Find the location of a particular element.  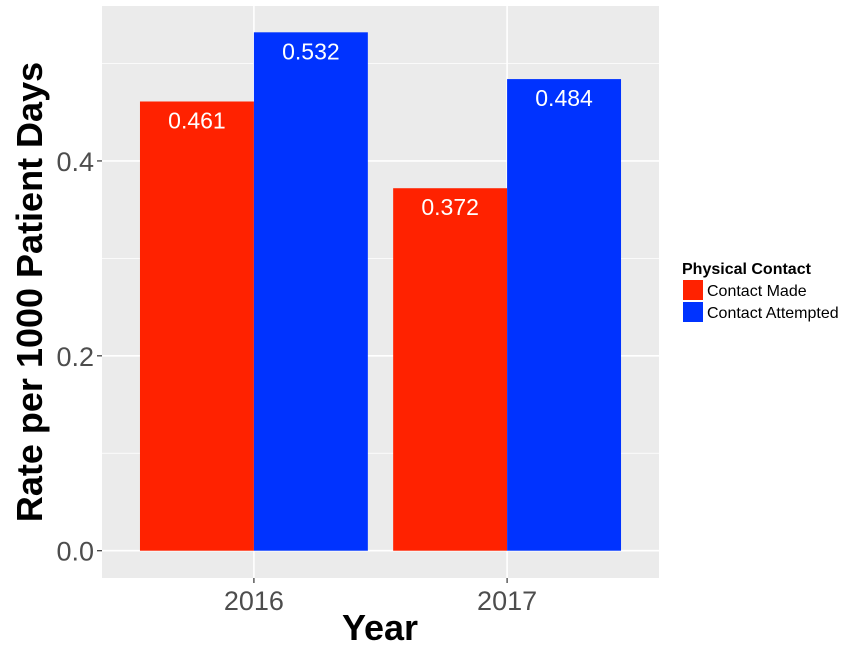

bar-value-label: 0.461 is located at coordinates (197, 120).